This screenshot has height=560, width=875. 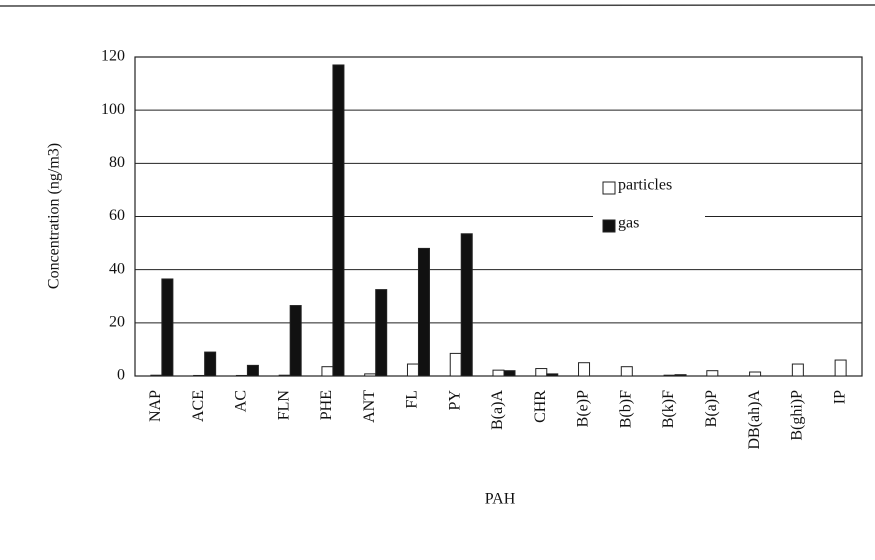 I want to click on y-tick-label: 100, so click(x=113, y=109).